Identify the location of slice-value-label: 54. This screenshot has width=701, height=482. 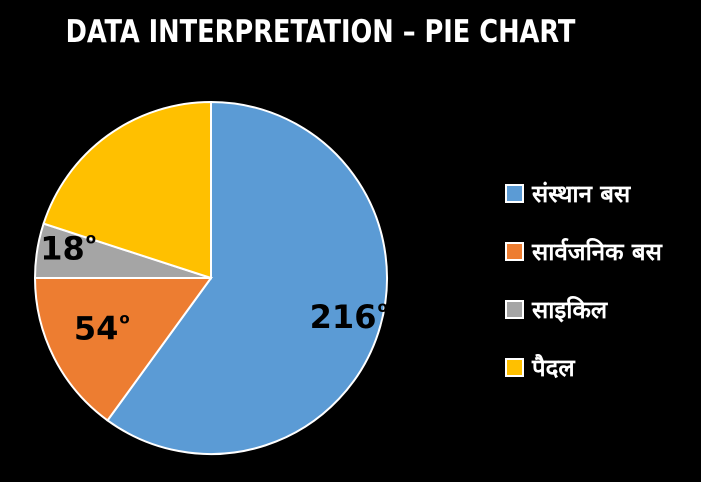
(96, 329).